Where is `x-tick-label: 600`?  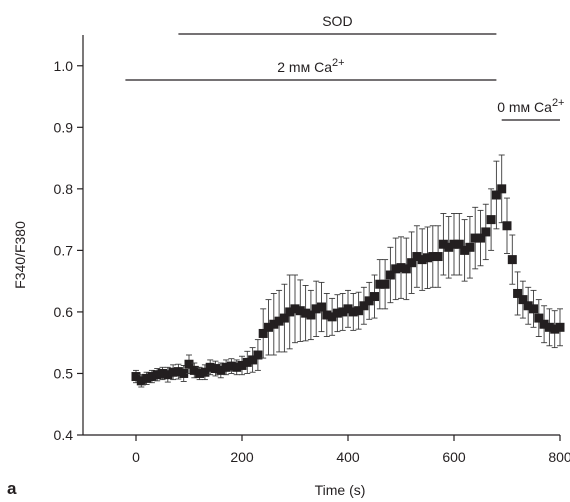 x-tick-label: 600 is located at coordinates (454, 457).